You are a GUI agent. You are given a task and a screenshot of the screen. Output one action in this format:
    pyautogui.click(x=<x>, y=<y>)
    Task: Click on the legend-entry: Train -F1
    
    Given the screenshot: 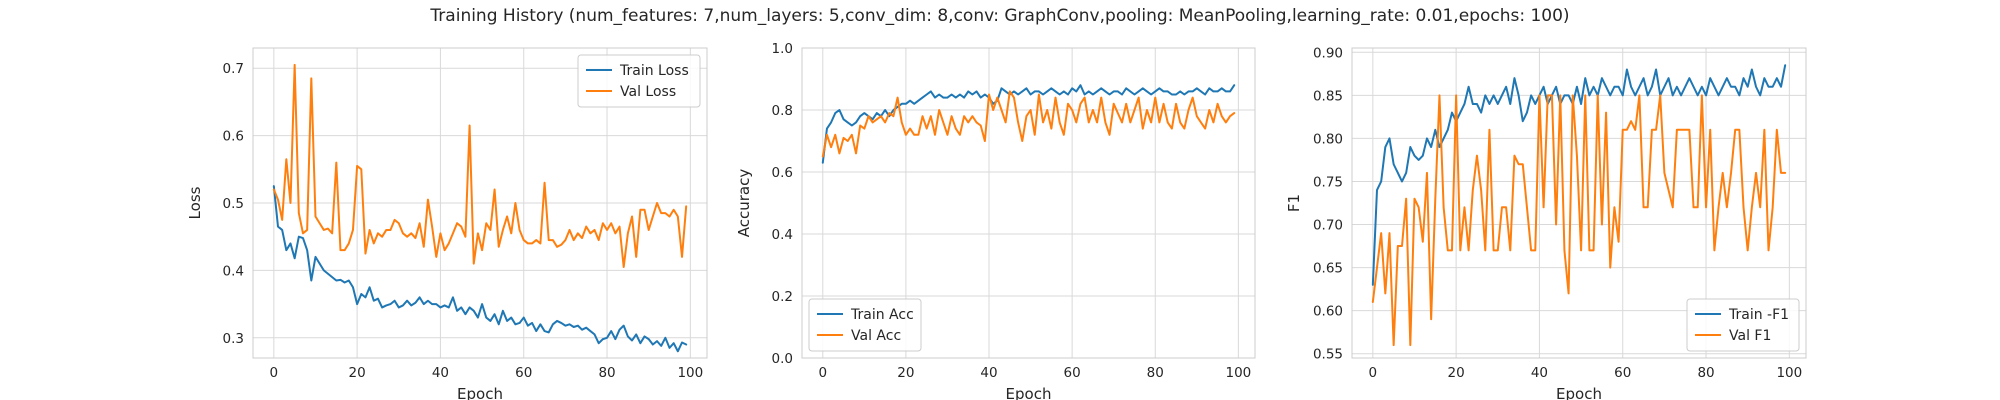 What is the action you would take?
    pyautogui.click(x=1758, y=315)
    